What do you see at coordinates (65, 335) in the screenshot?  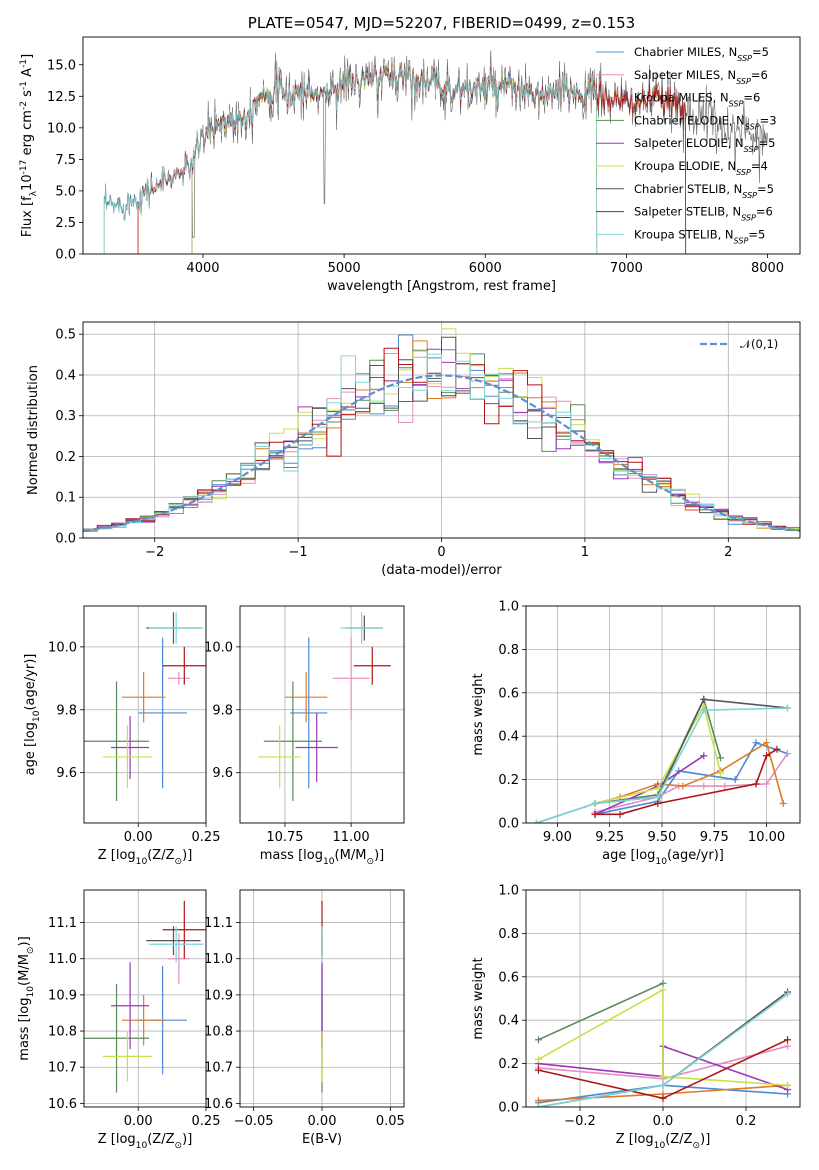 I see `y-tick-label: 0.5` at bounding box center [65, 335].